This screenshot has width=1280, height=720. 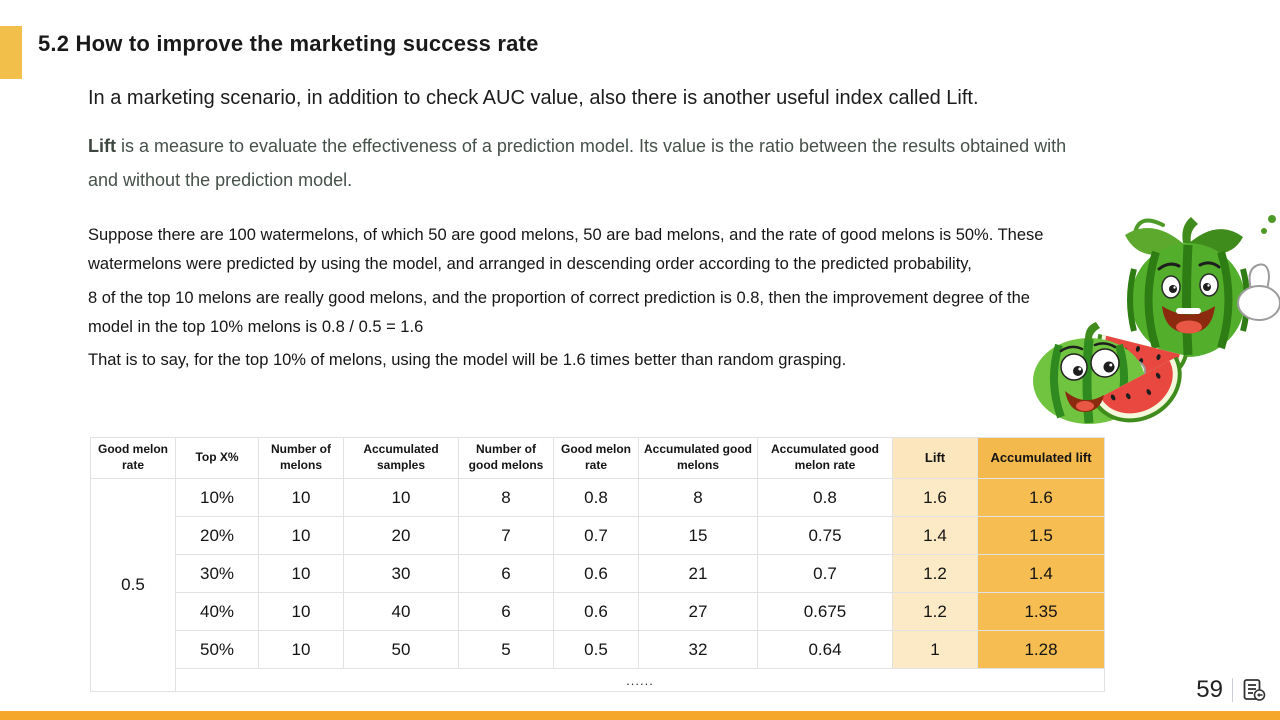 I want to click on table-cell: 50, so click(x=401, y=649).